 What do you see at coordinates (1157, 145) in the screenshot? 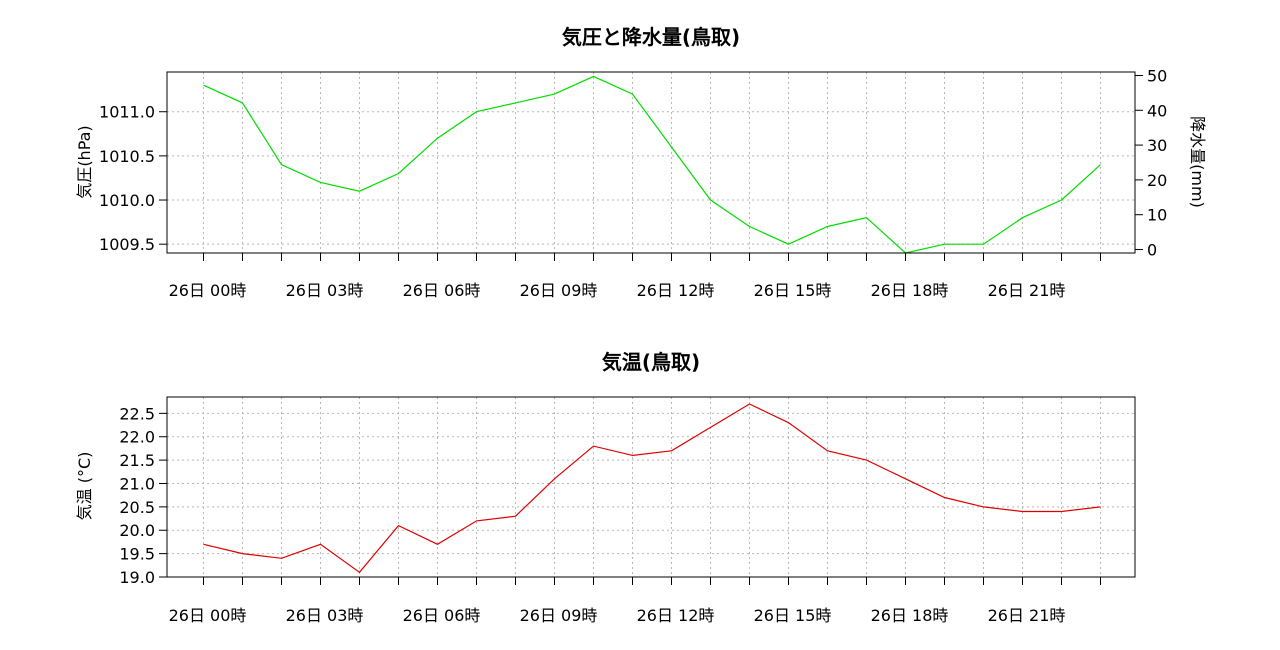
I see `y2-tick-label: 30` at bounding box center [1157, 145].